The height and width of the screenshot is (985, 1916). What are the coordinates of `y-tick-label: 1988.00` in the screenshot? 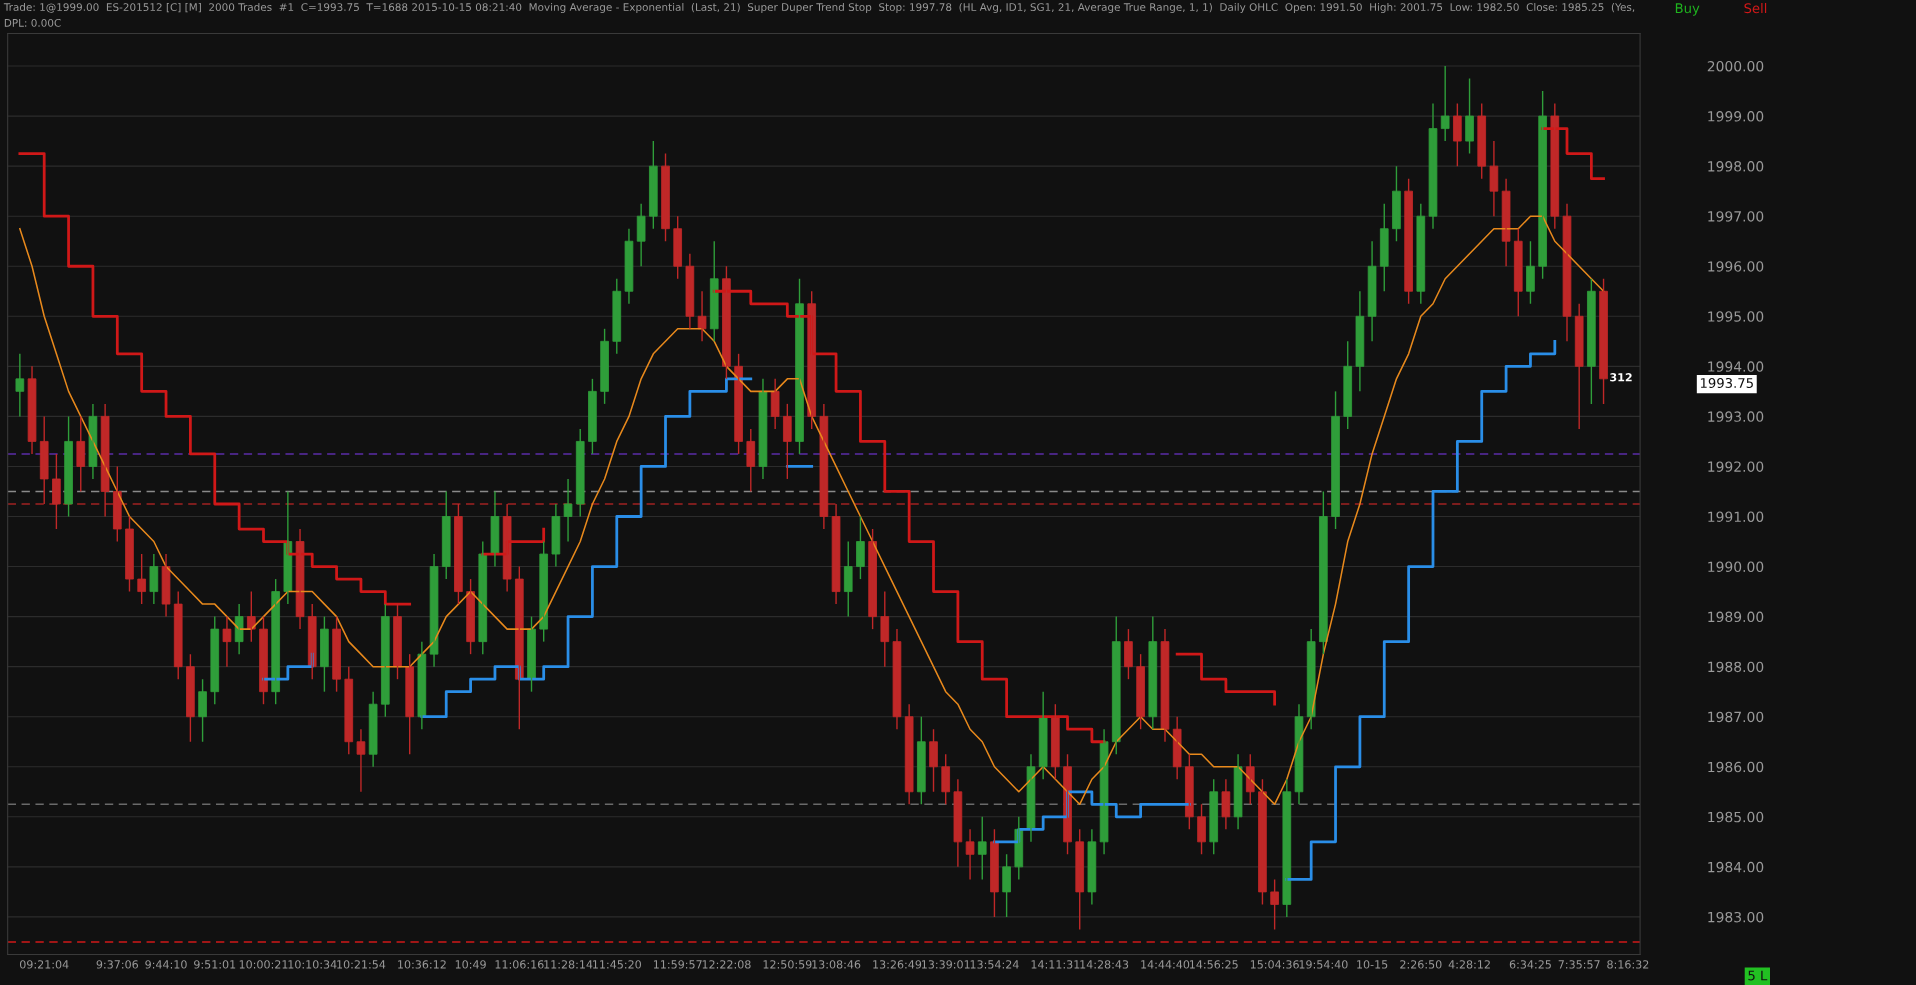 It's located at (1736, 667).